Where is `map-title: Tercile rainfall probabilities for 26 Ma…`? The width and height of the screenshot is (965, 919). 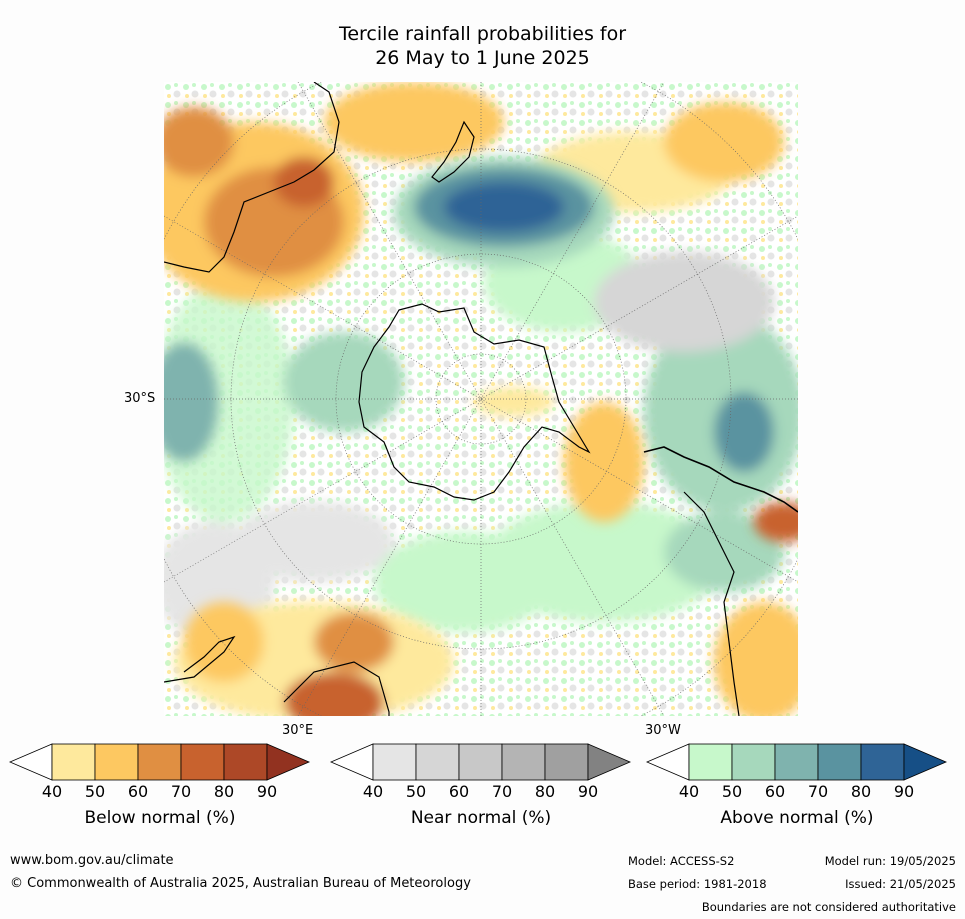 map-title: Tercile rainfall probabilities for 26 Ma… is located at coordinates (482, 46).